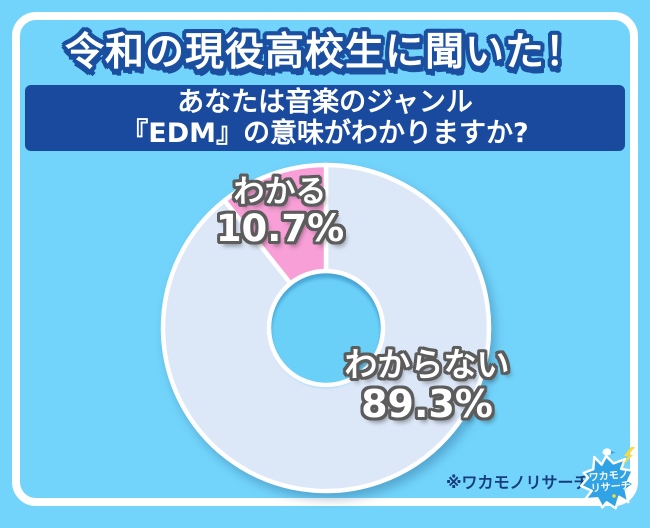 The height and width of the screenshot is (528, 650). Describe the element at coordinates (534, 482) in the screenshot. I see `source-note: ※ワカモノリサーチ調べ` at that location.